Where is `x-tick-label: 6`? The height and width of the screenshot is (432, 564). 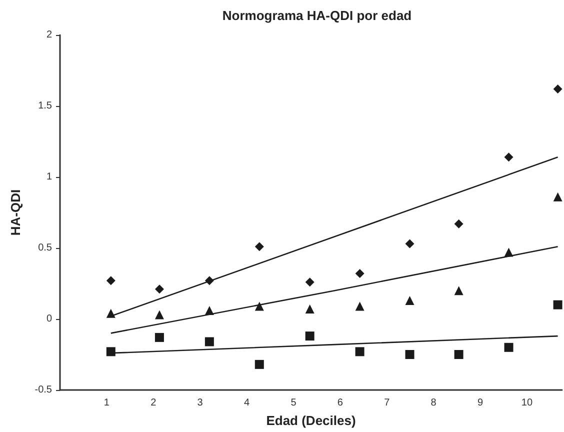 x-tick-label: 6 is located at coordinates (340, 403).